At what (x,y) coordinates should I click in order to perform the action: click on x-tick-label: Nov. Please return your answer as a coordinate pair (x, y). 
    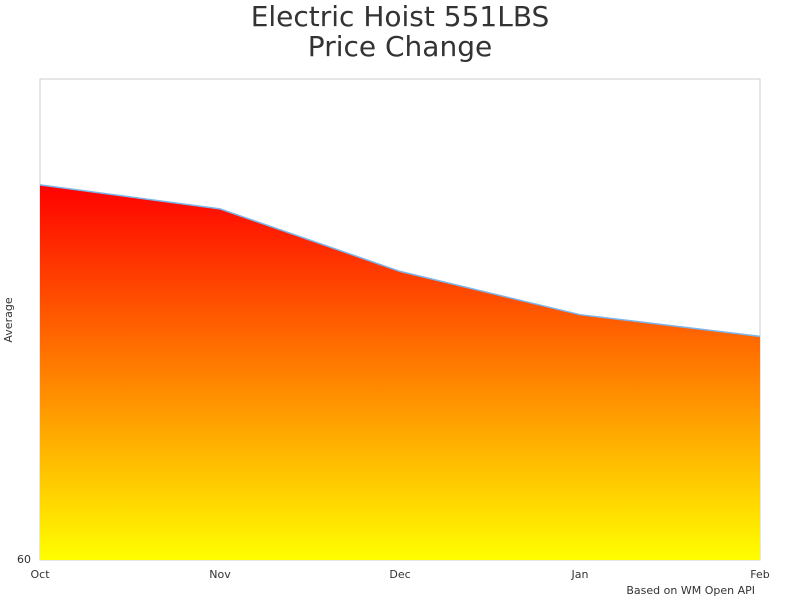
    Looking at the image, I should click on (220, 574).